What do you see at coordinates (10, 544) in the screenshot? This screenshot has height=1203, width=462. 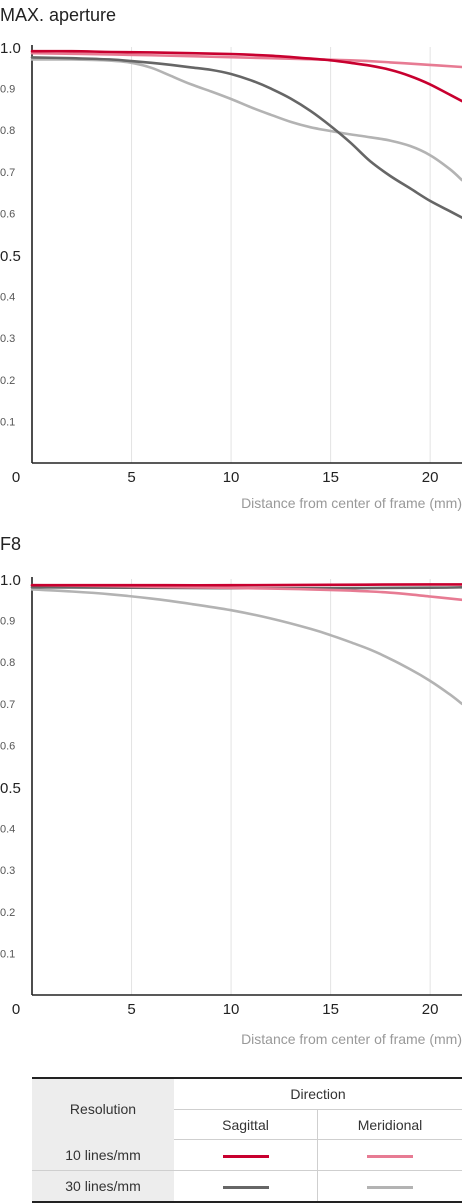 I see `chart2-title: F8` at bounding box center [10, 544].